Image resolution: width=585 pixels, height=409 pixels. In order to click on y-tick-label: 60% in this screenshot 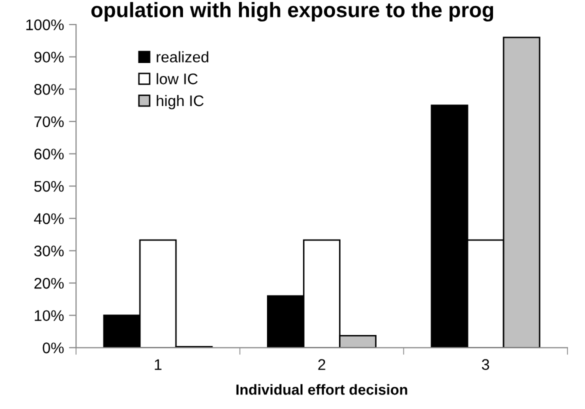, I will do `click(49, 154)`.